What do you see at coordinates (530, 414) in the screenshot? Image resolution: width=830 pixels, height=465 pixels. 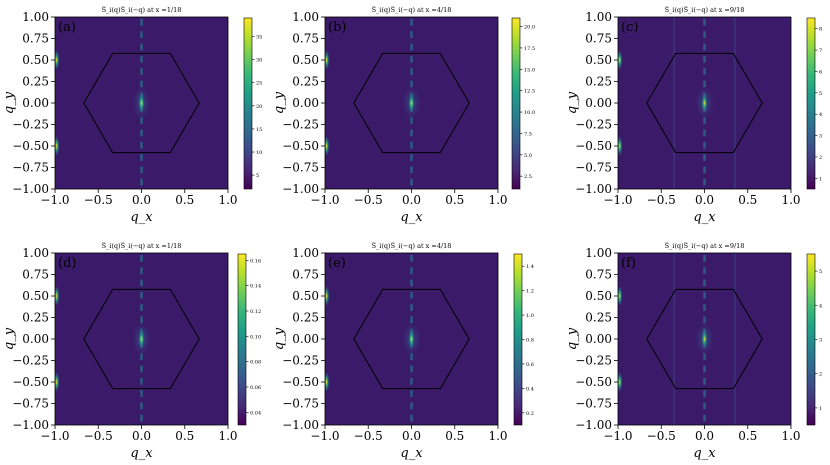 I see `colorbar-tick-label: 0.2` at bounding box center [530, 414].